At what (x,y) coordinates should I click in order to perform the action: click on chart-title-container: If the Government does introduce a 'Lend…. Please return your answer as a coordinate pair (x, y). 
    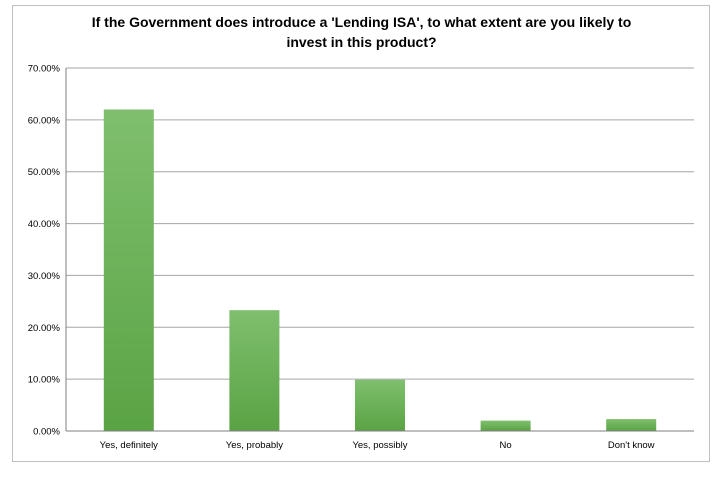
    Looking at the image, I should click on (361, 32).